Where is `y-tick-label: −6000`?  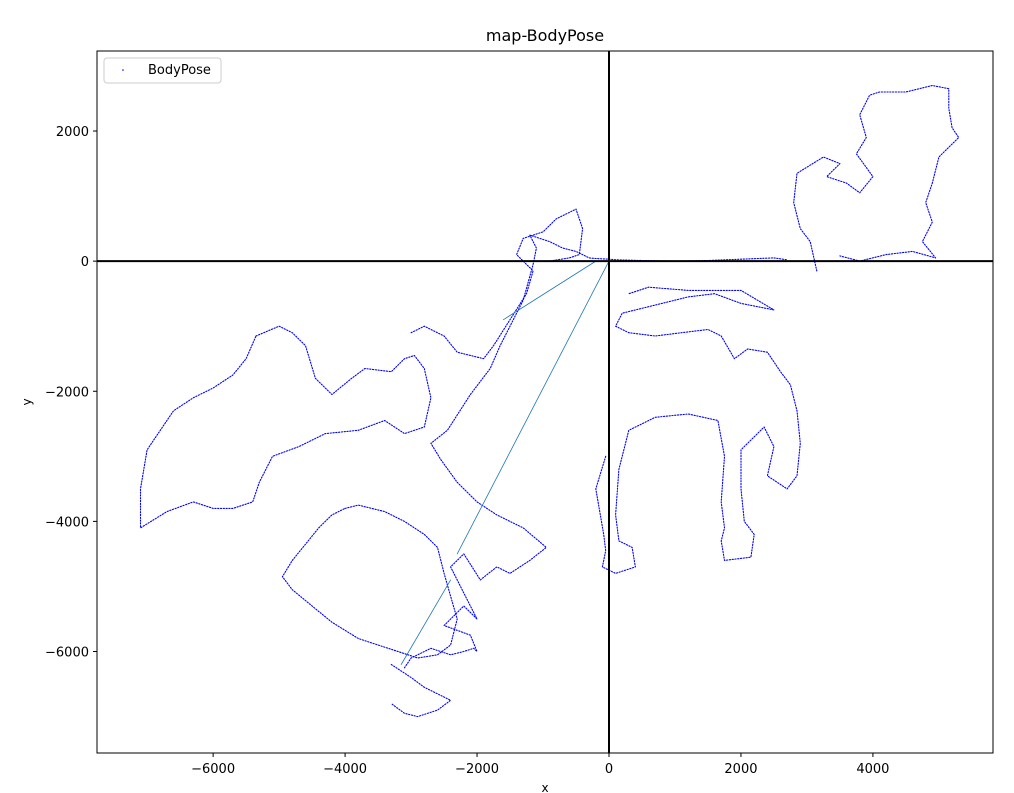 y-tick-label: −6000 is located at coordinates (67, 653).